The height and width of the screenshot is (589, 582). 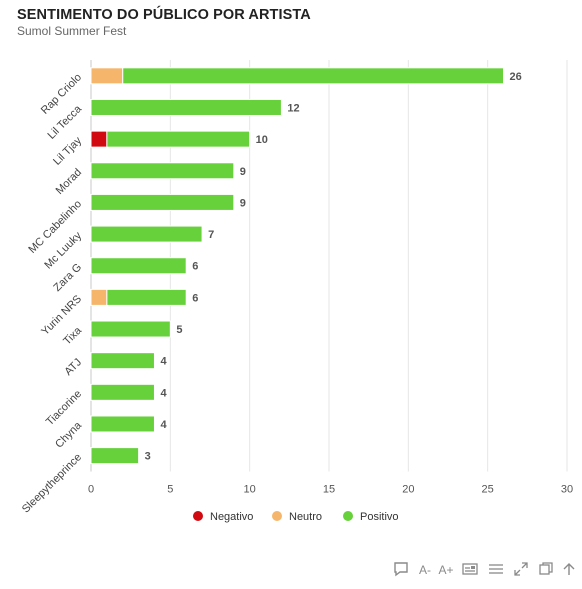 I want to click on x-tick-label: 30, so click(x=567, y=489).